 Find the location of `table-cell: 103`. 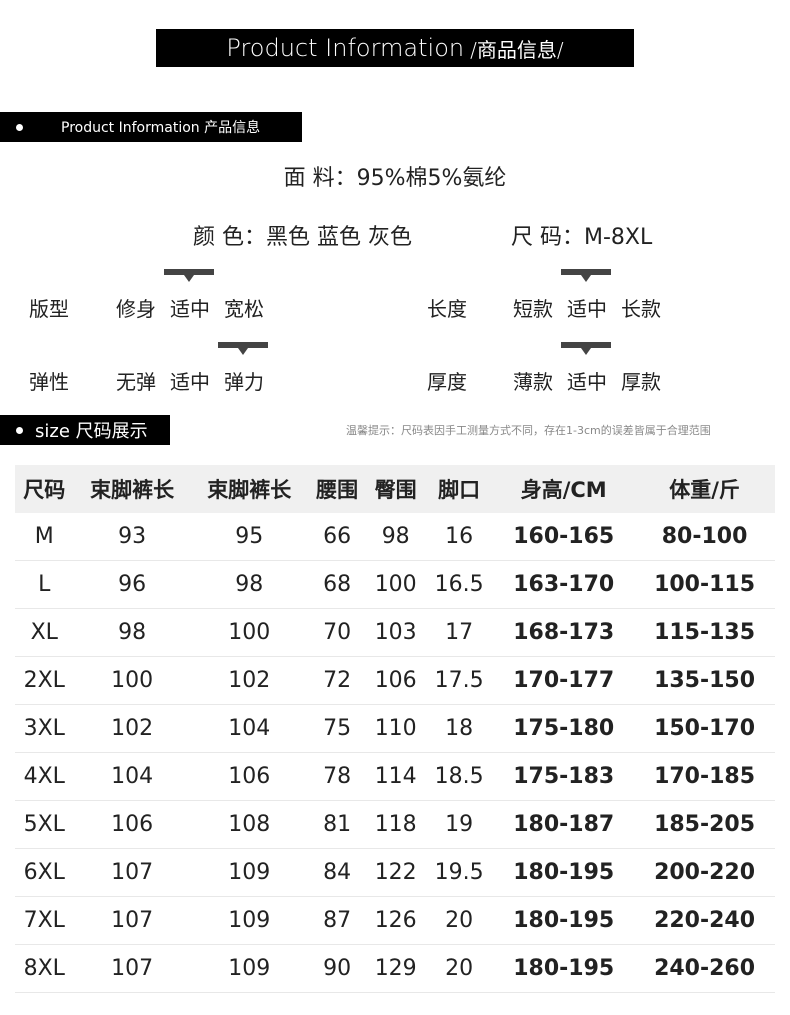

table-cell: 103 is located at coordinates (395, 632).